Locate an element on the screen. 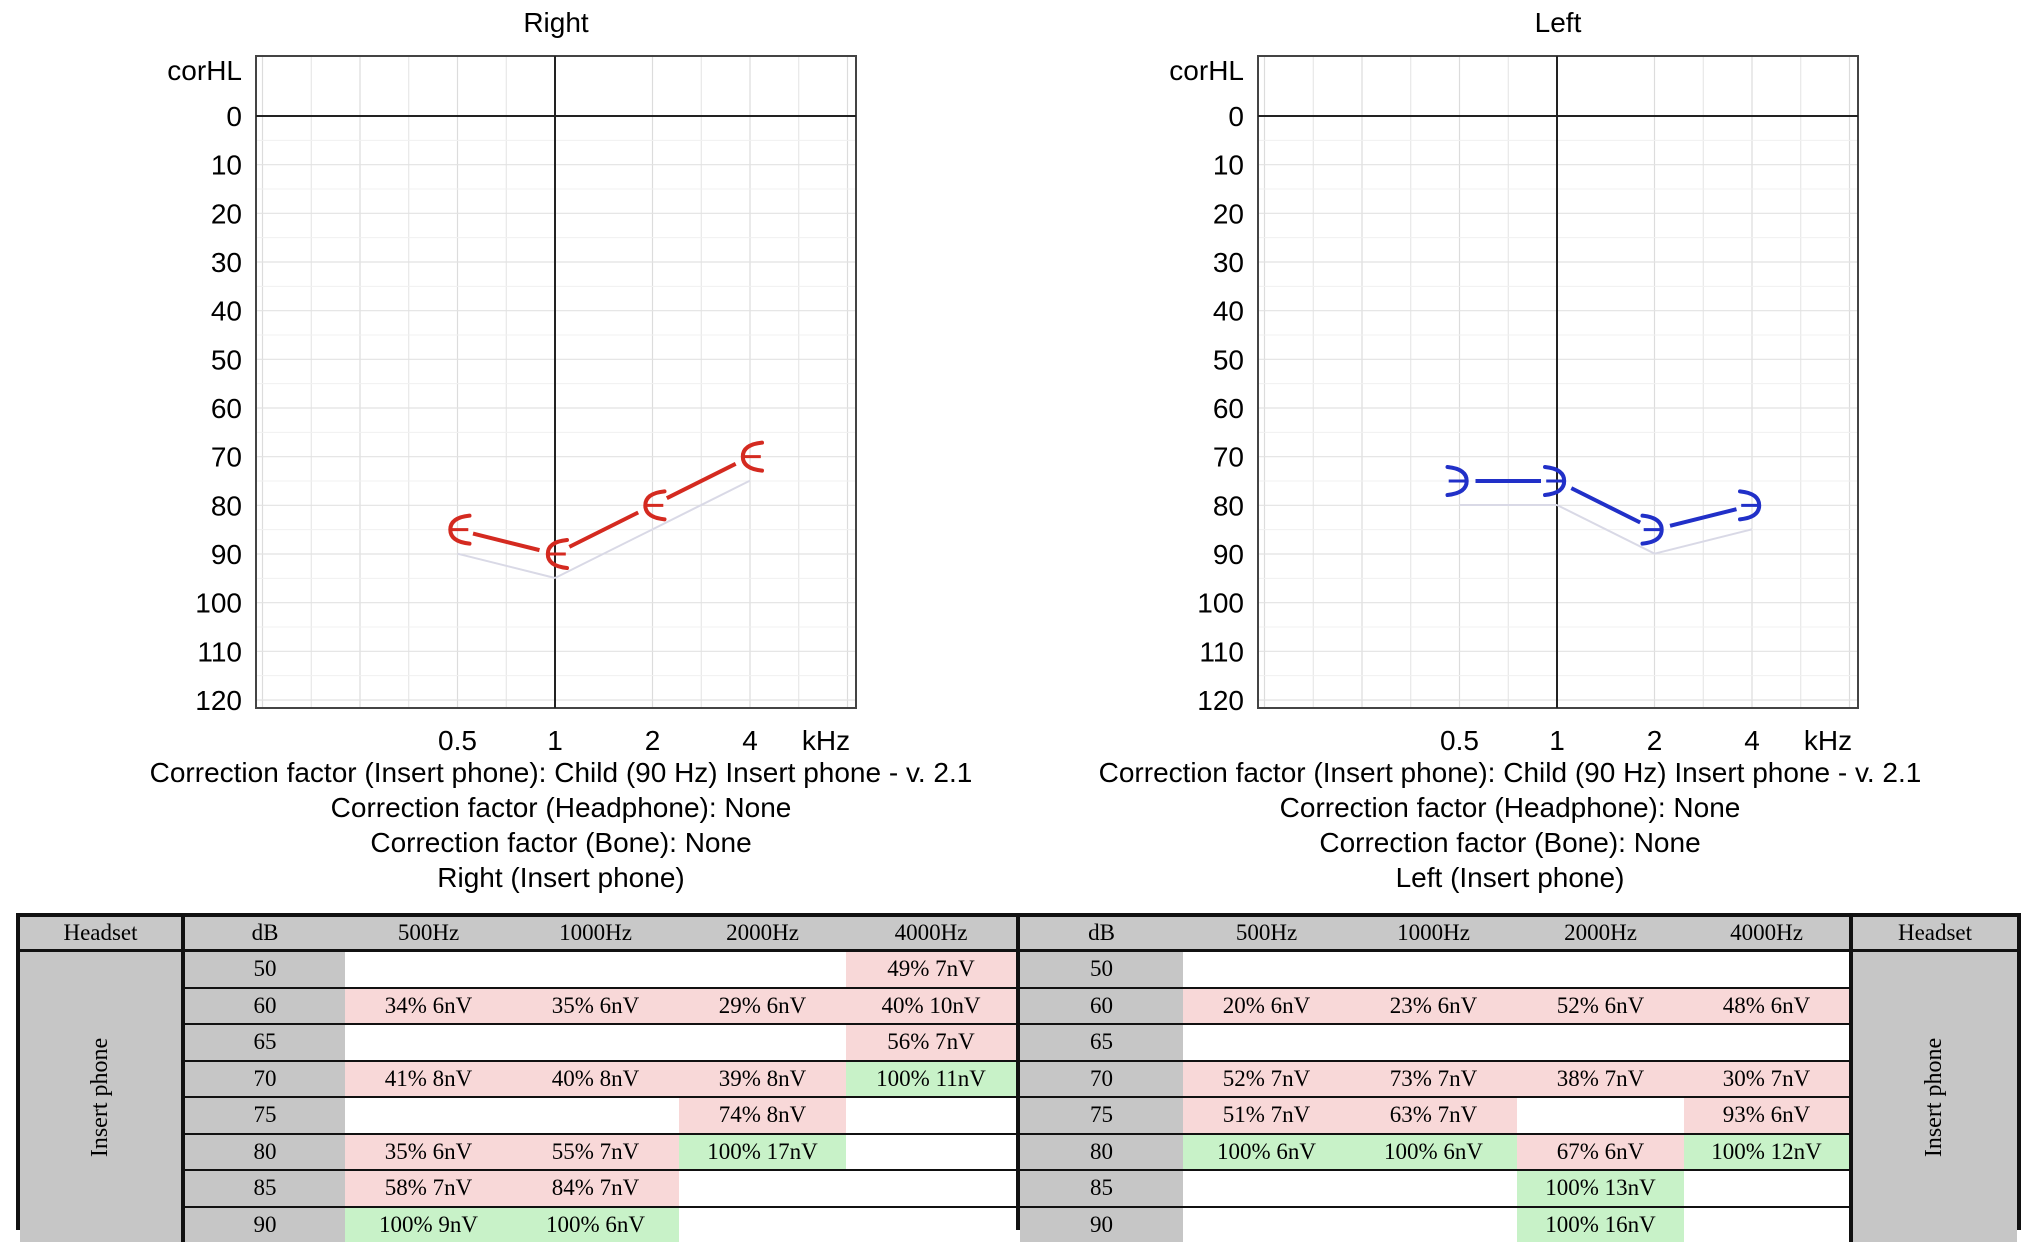  table-row: 75 74% 8nV is located at coordinates (518, 1116).